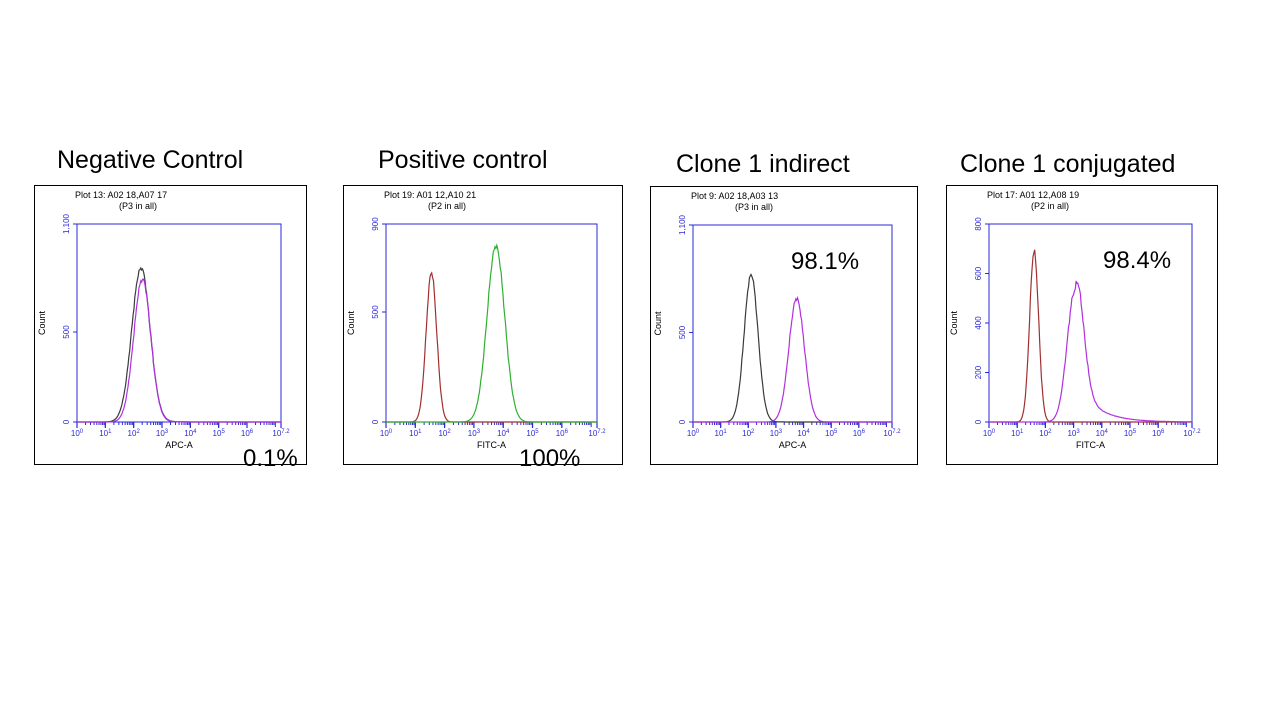 This screenshot has width=1280, height=720. What do you see at coordinates (978, 323) in the screenshot?
I see `y-tick-label: 400` at bounding box center [978, 323].